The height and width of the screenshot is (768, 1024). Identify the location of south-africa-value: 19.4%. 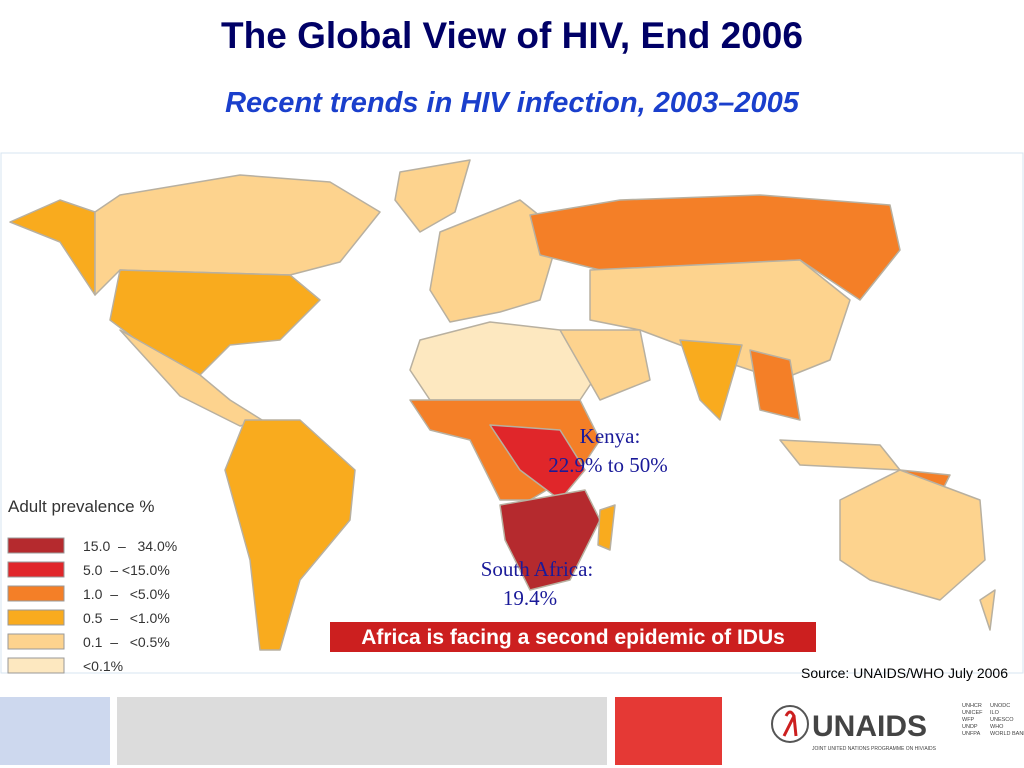
(530, 598).